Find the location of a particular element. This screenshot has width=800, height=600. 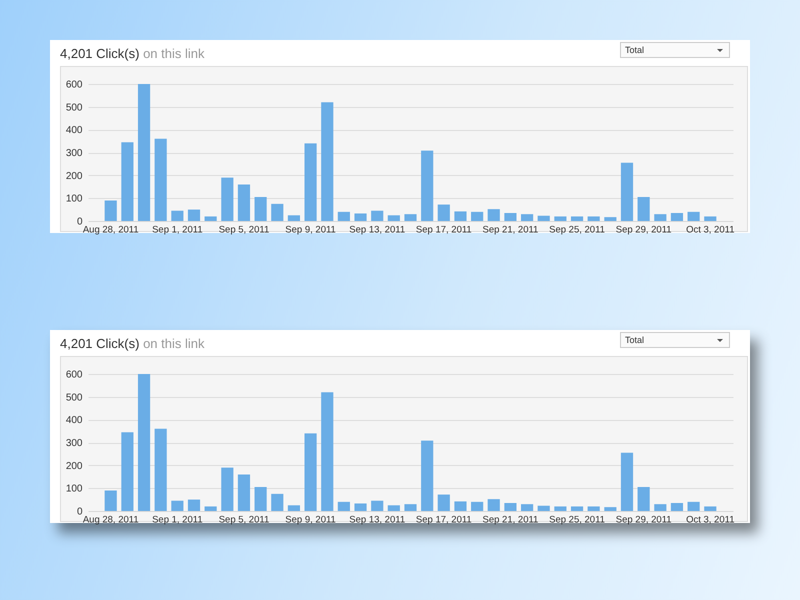

x-tick-label: Sep 25, 2011 is located at coordinates (577, 230).